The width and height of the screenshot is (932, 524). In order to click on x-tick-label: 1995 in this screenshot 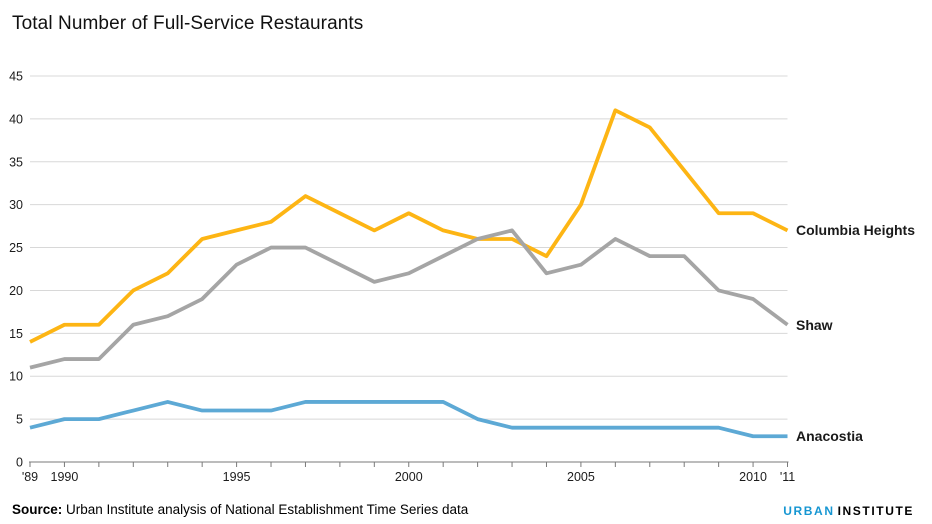, I will do `click(237, 477)`.